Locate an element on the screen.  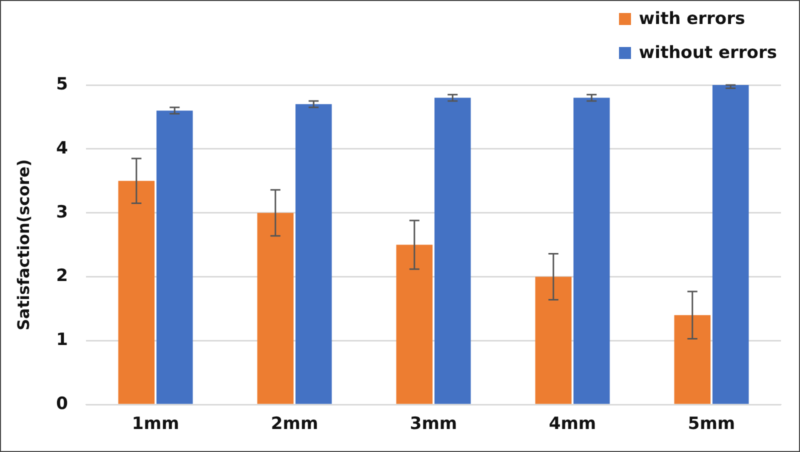
y-tick-label: 2 is located at coordinates (62, 276).